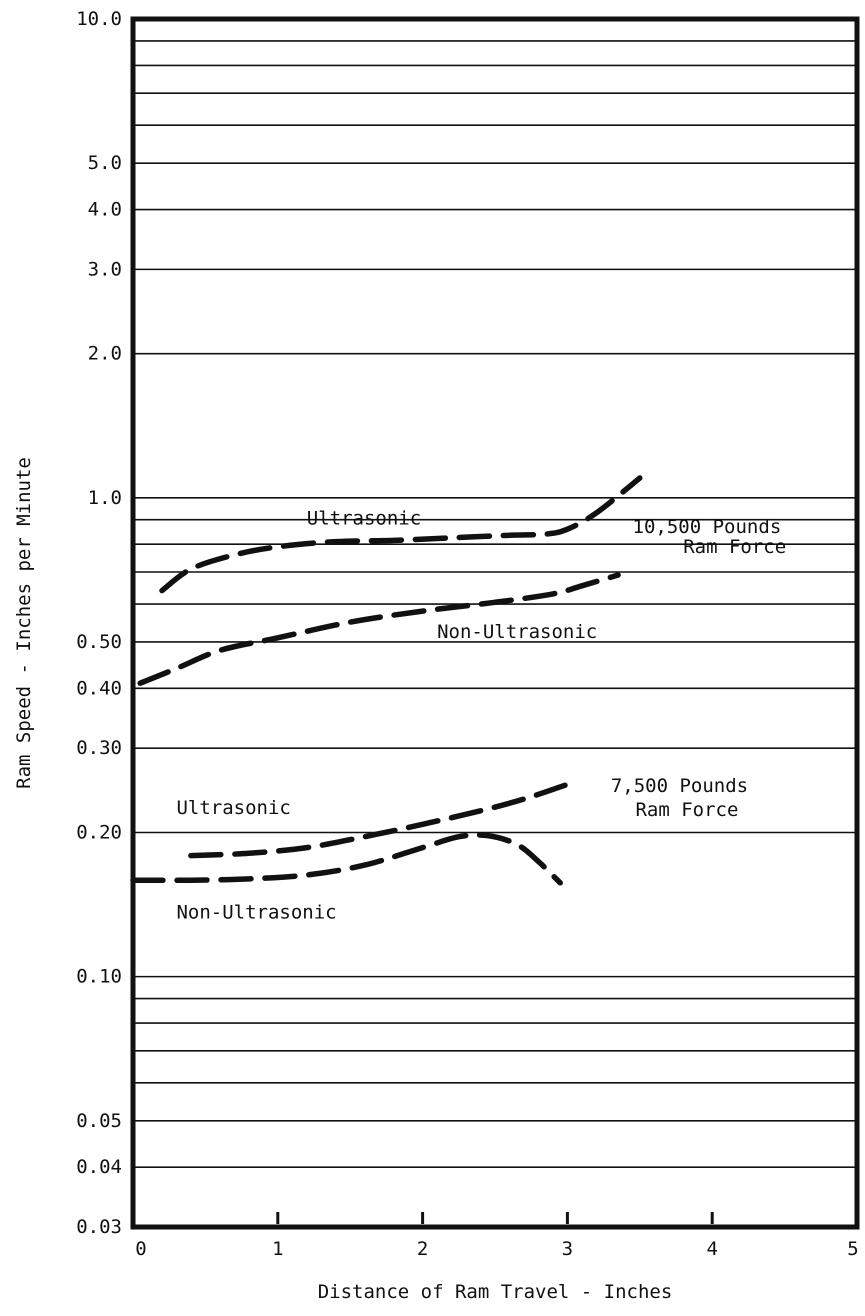  What do you see at coordinates (99, 1227) in the screenshot?
I see `y-tick-label: 0.03` at bounding box center [99, 1227].